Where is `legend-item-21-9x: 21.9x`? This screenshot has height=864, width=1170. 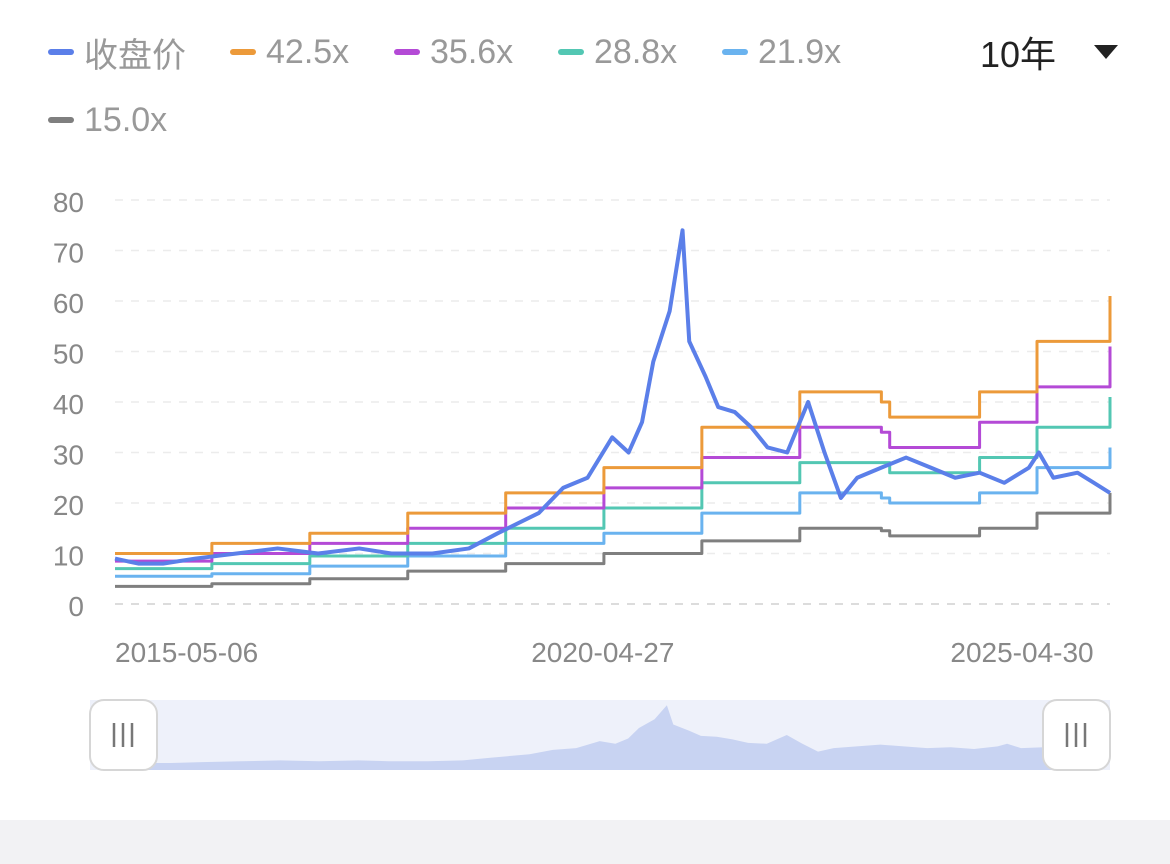 legend-item-21-9x: 21.9x is located at coordinates (781, 52).